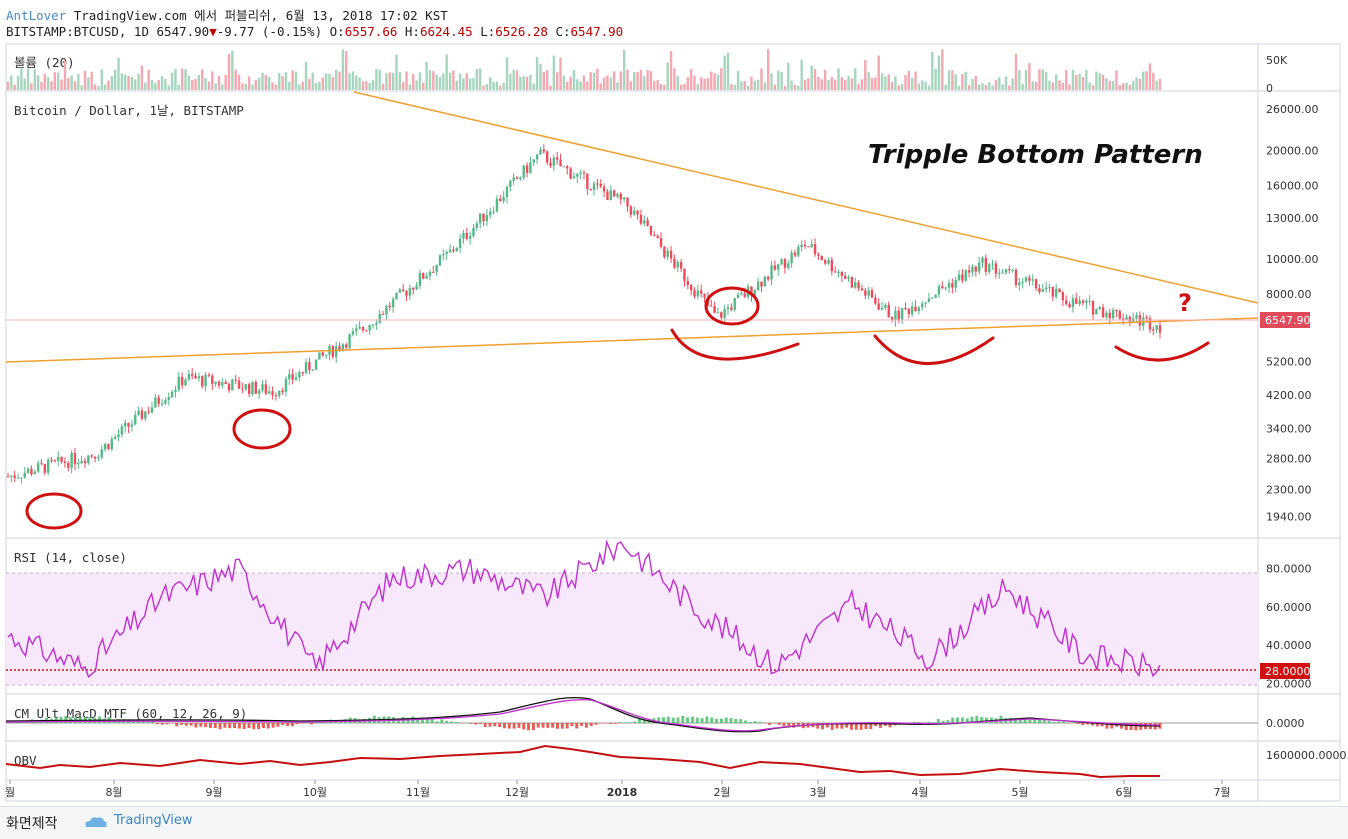  I want to click on price-tick: 8000.00, so click(1289, 294).